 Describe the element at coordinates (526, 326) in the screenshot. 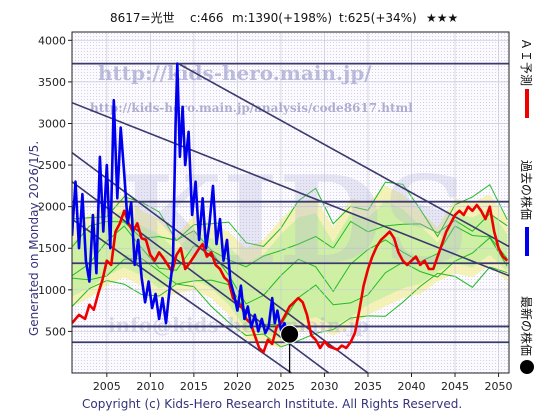

I see `legend-latest-label: 最新の株価` at that location.